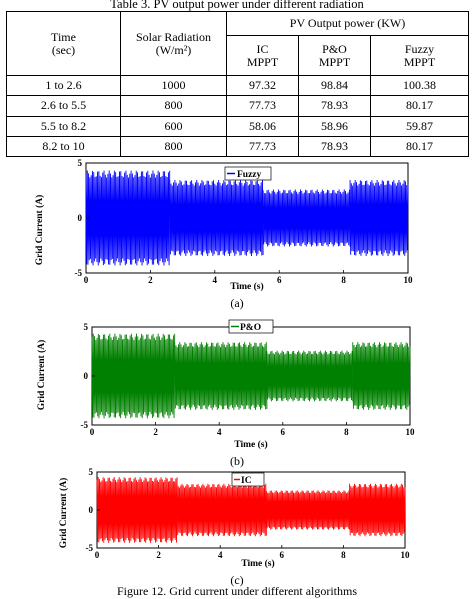  What do you see at coordinates (173, 43) in the screenshot?
I see `header-solar-radiation: Solar Radiation (W/m²)` at bounding box center [173, 43].